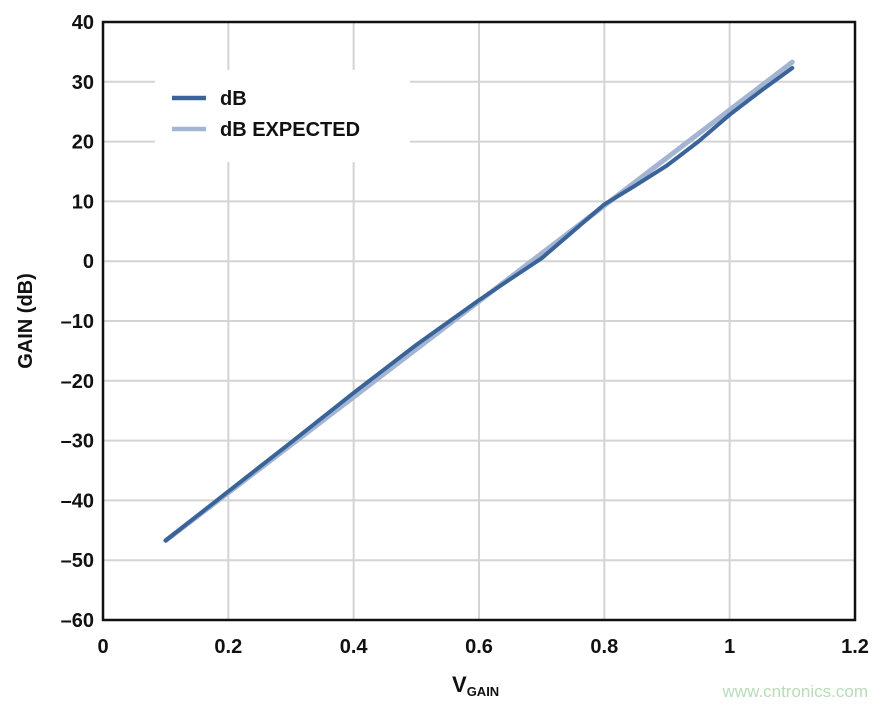 The image size is (887, 714). I want to click on y-tick-label: 40, so click(83, 23).